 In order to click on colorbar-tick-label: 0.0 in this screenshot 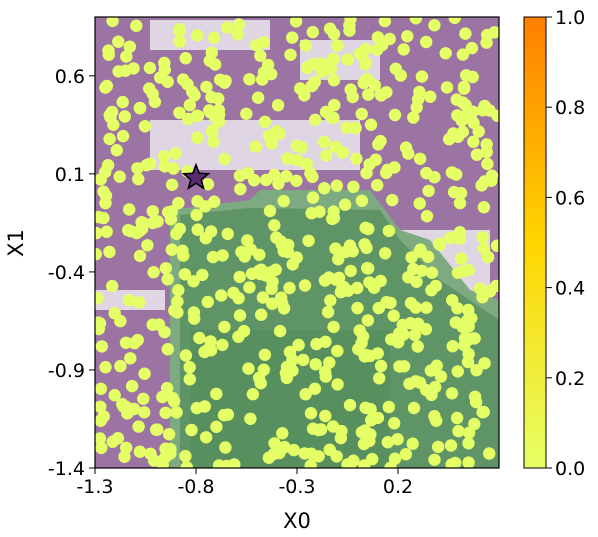, I will do `click(570, 469)`.